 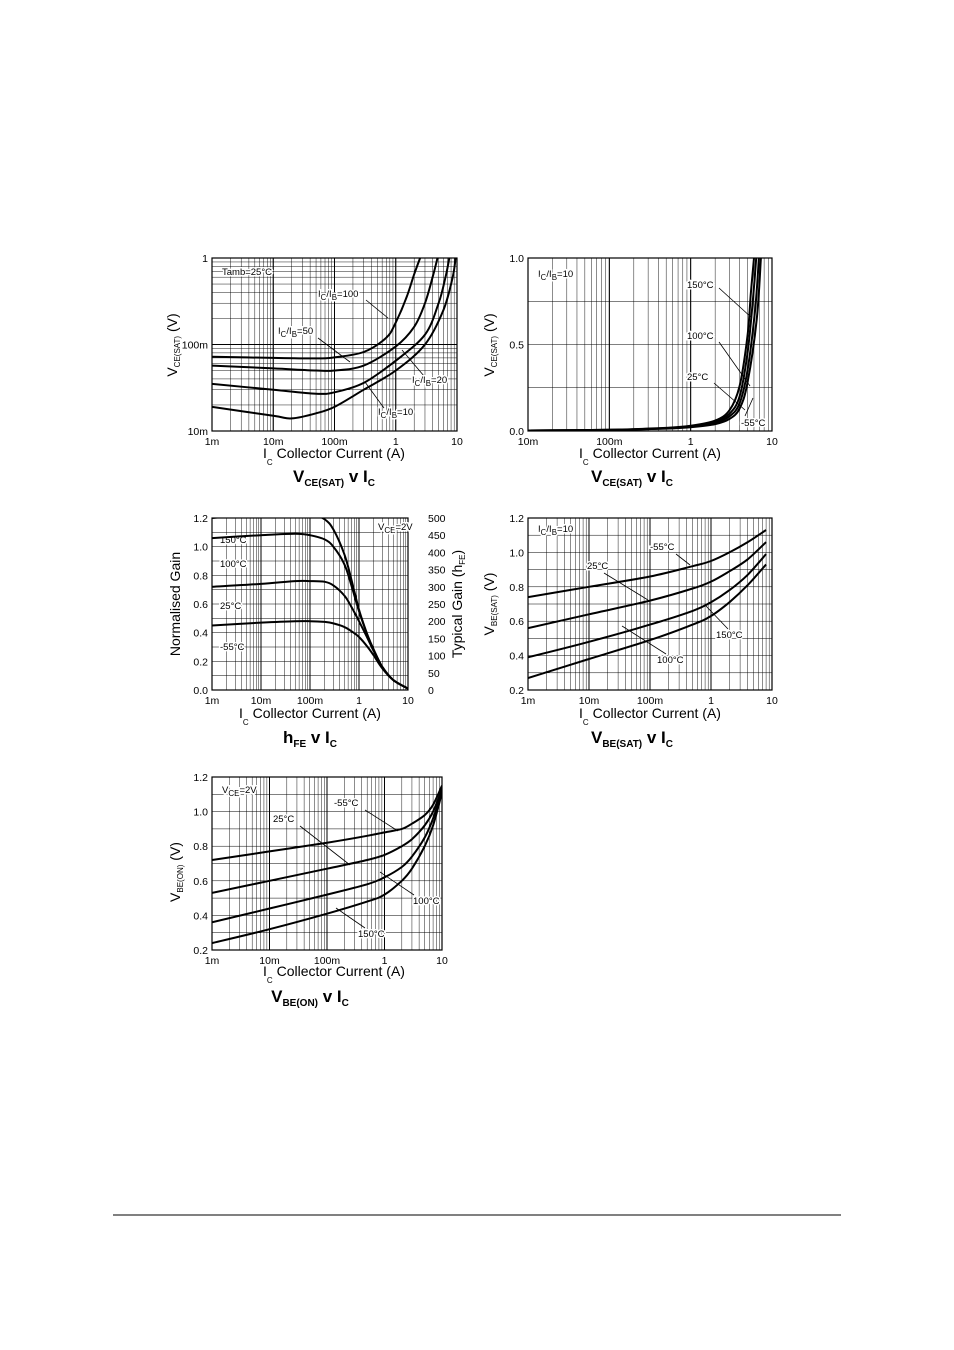 I want to click on series-label: IC/IB=20, so click(x=429, y=381).